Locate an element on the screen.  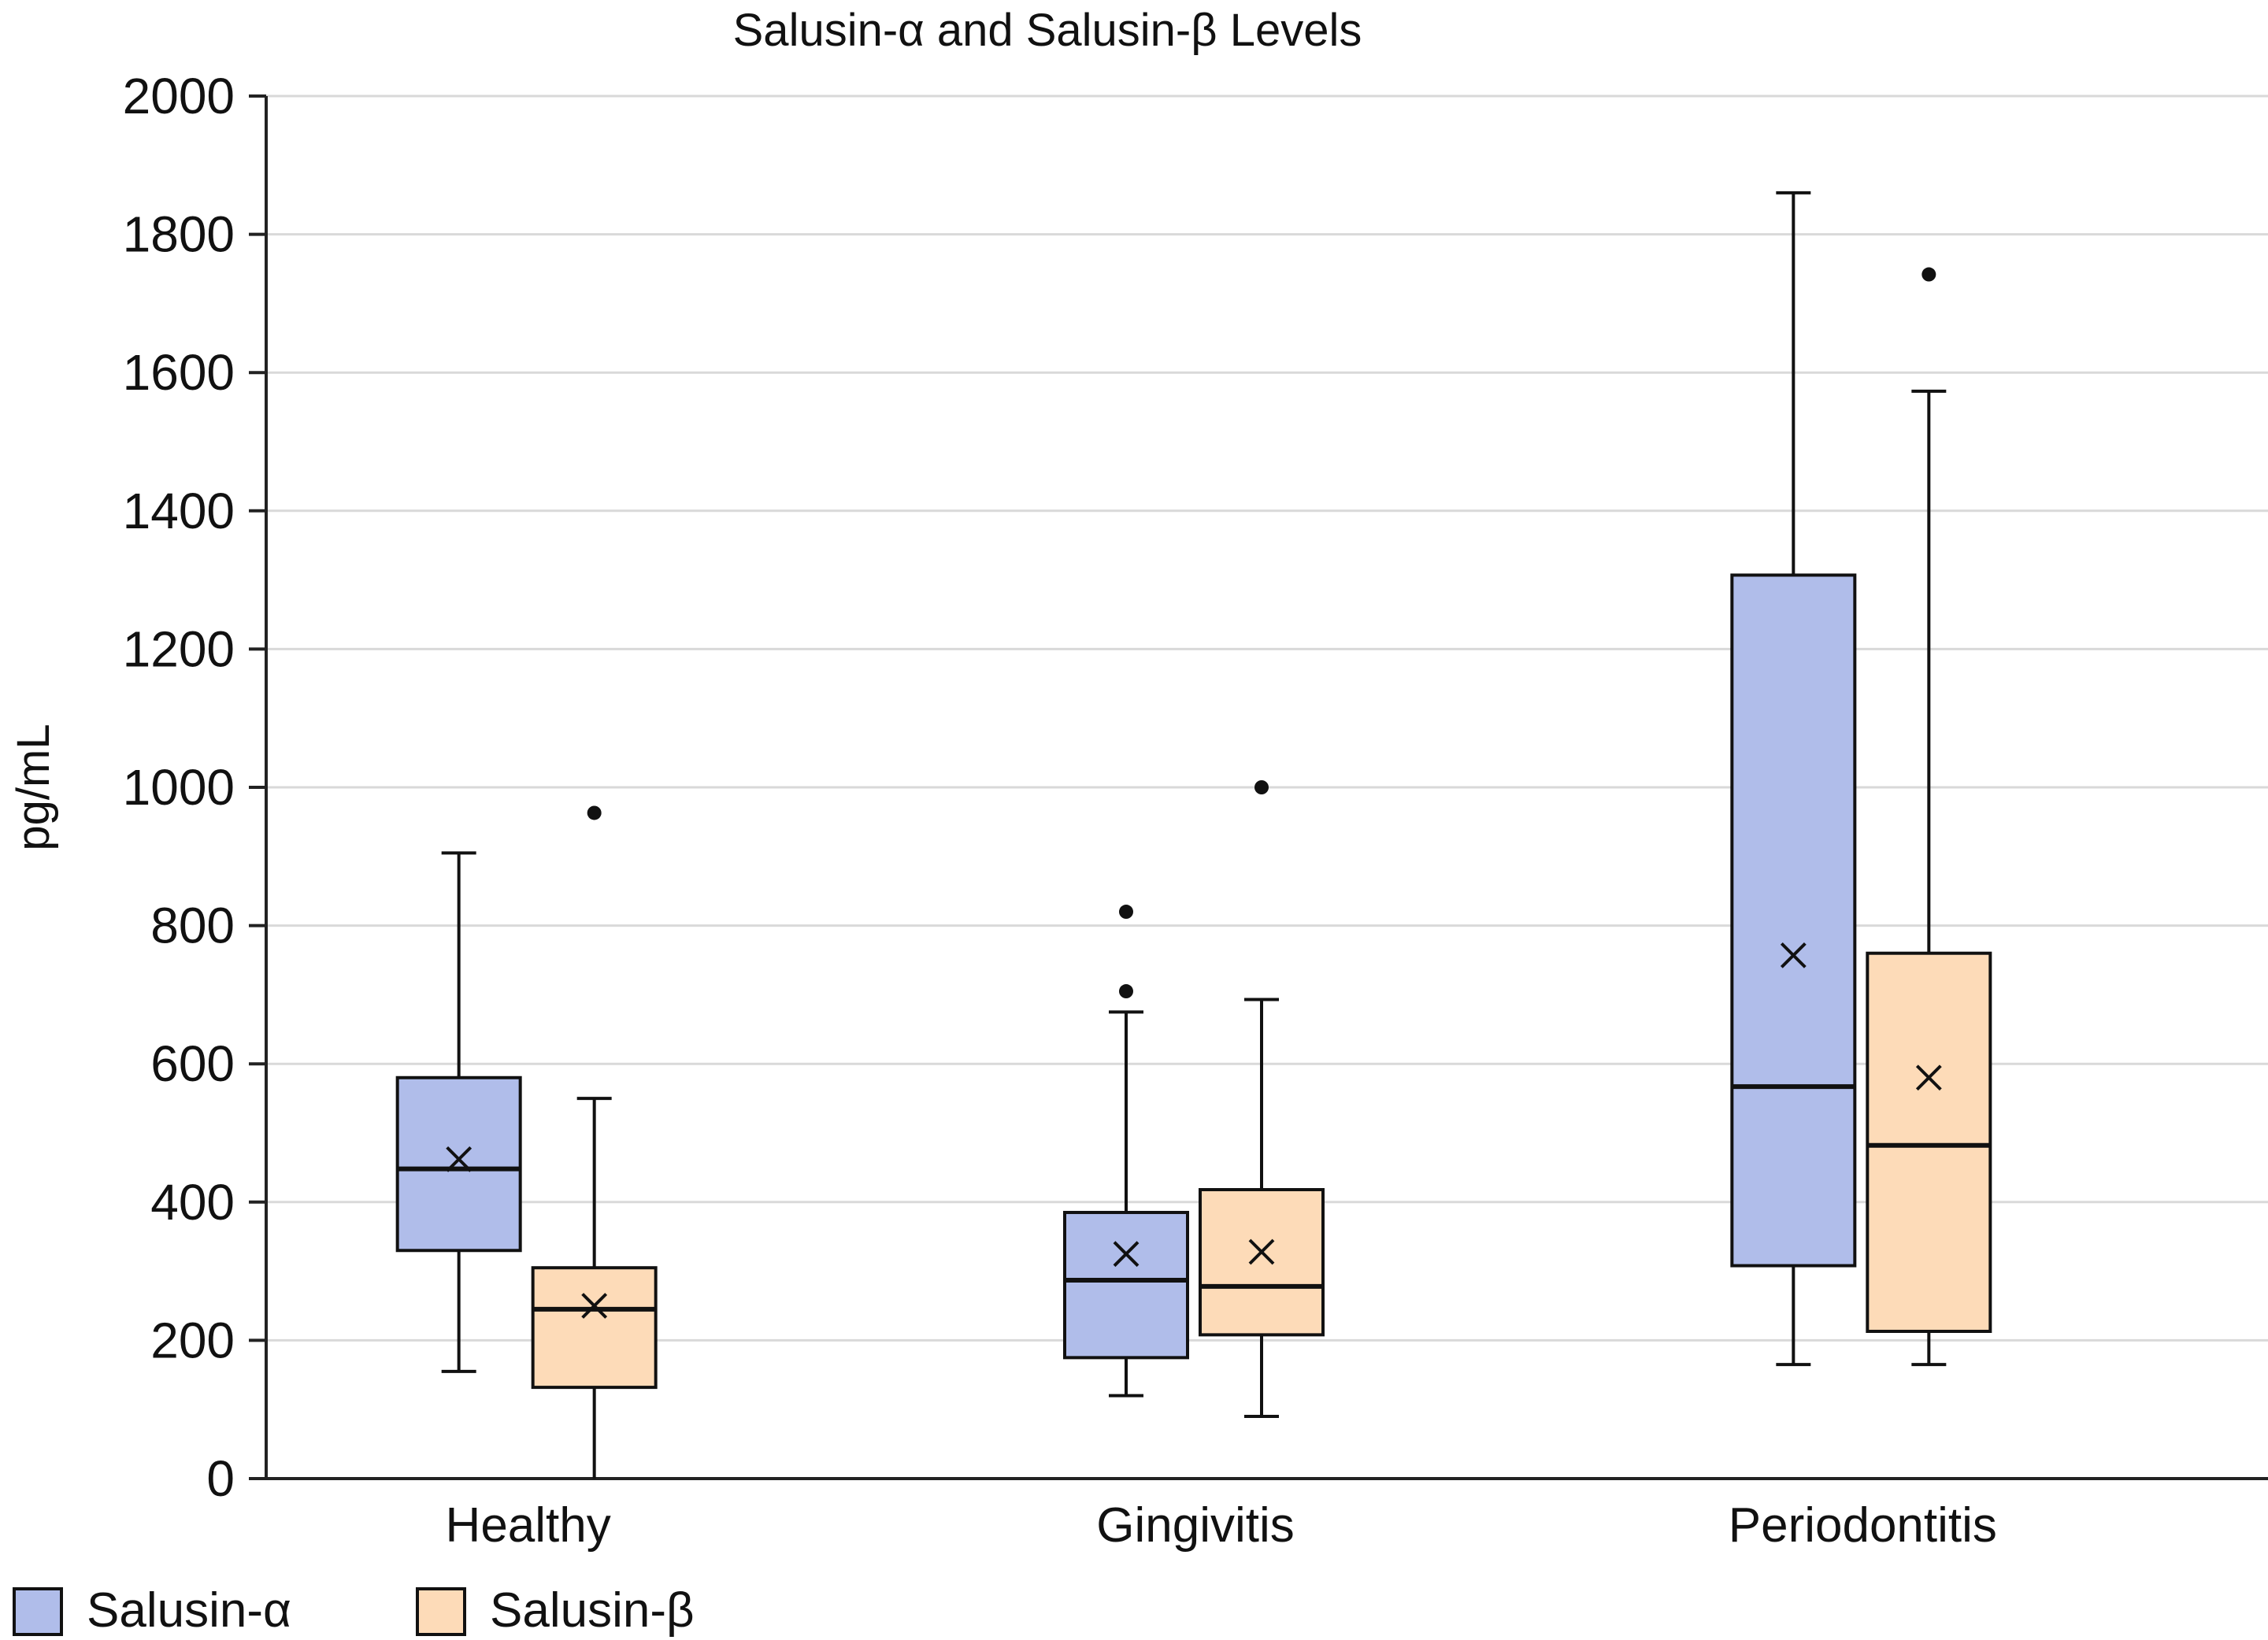
y-tick-label: 400 is located at coordinates (192, 1202).